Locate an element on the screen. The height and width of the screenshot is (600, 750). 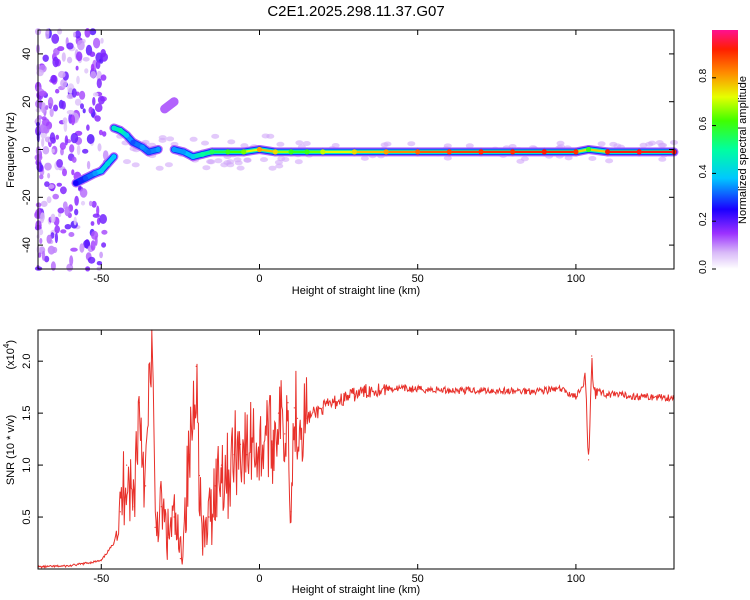
snr-y-tick-label: 1.0 is located at coordinates (27, 464).